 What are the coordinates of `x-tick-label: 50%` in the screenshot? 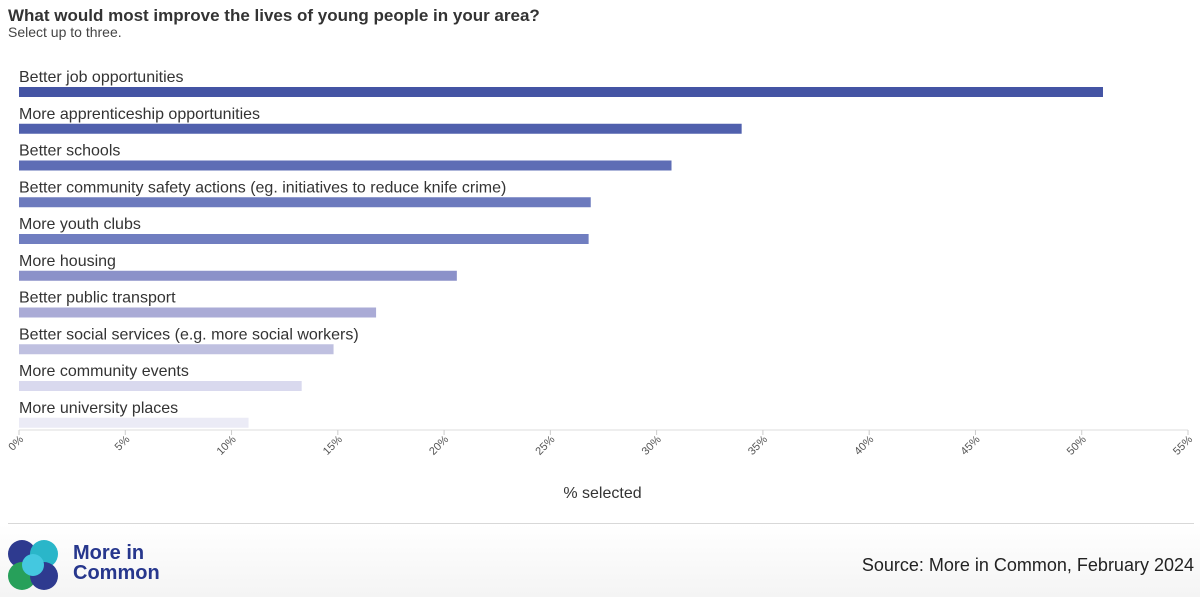 It's located at (1077, 445).